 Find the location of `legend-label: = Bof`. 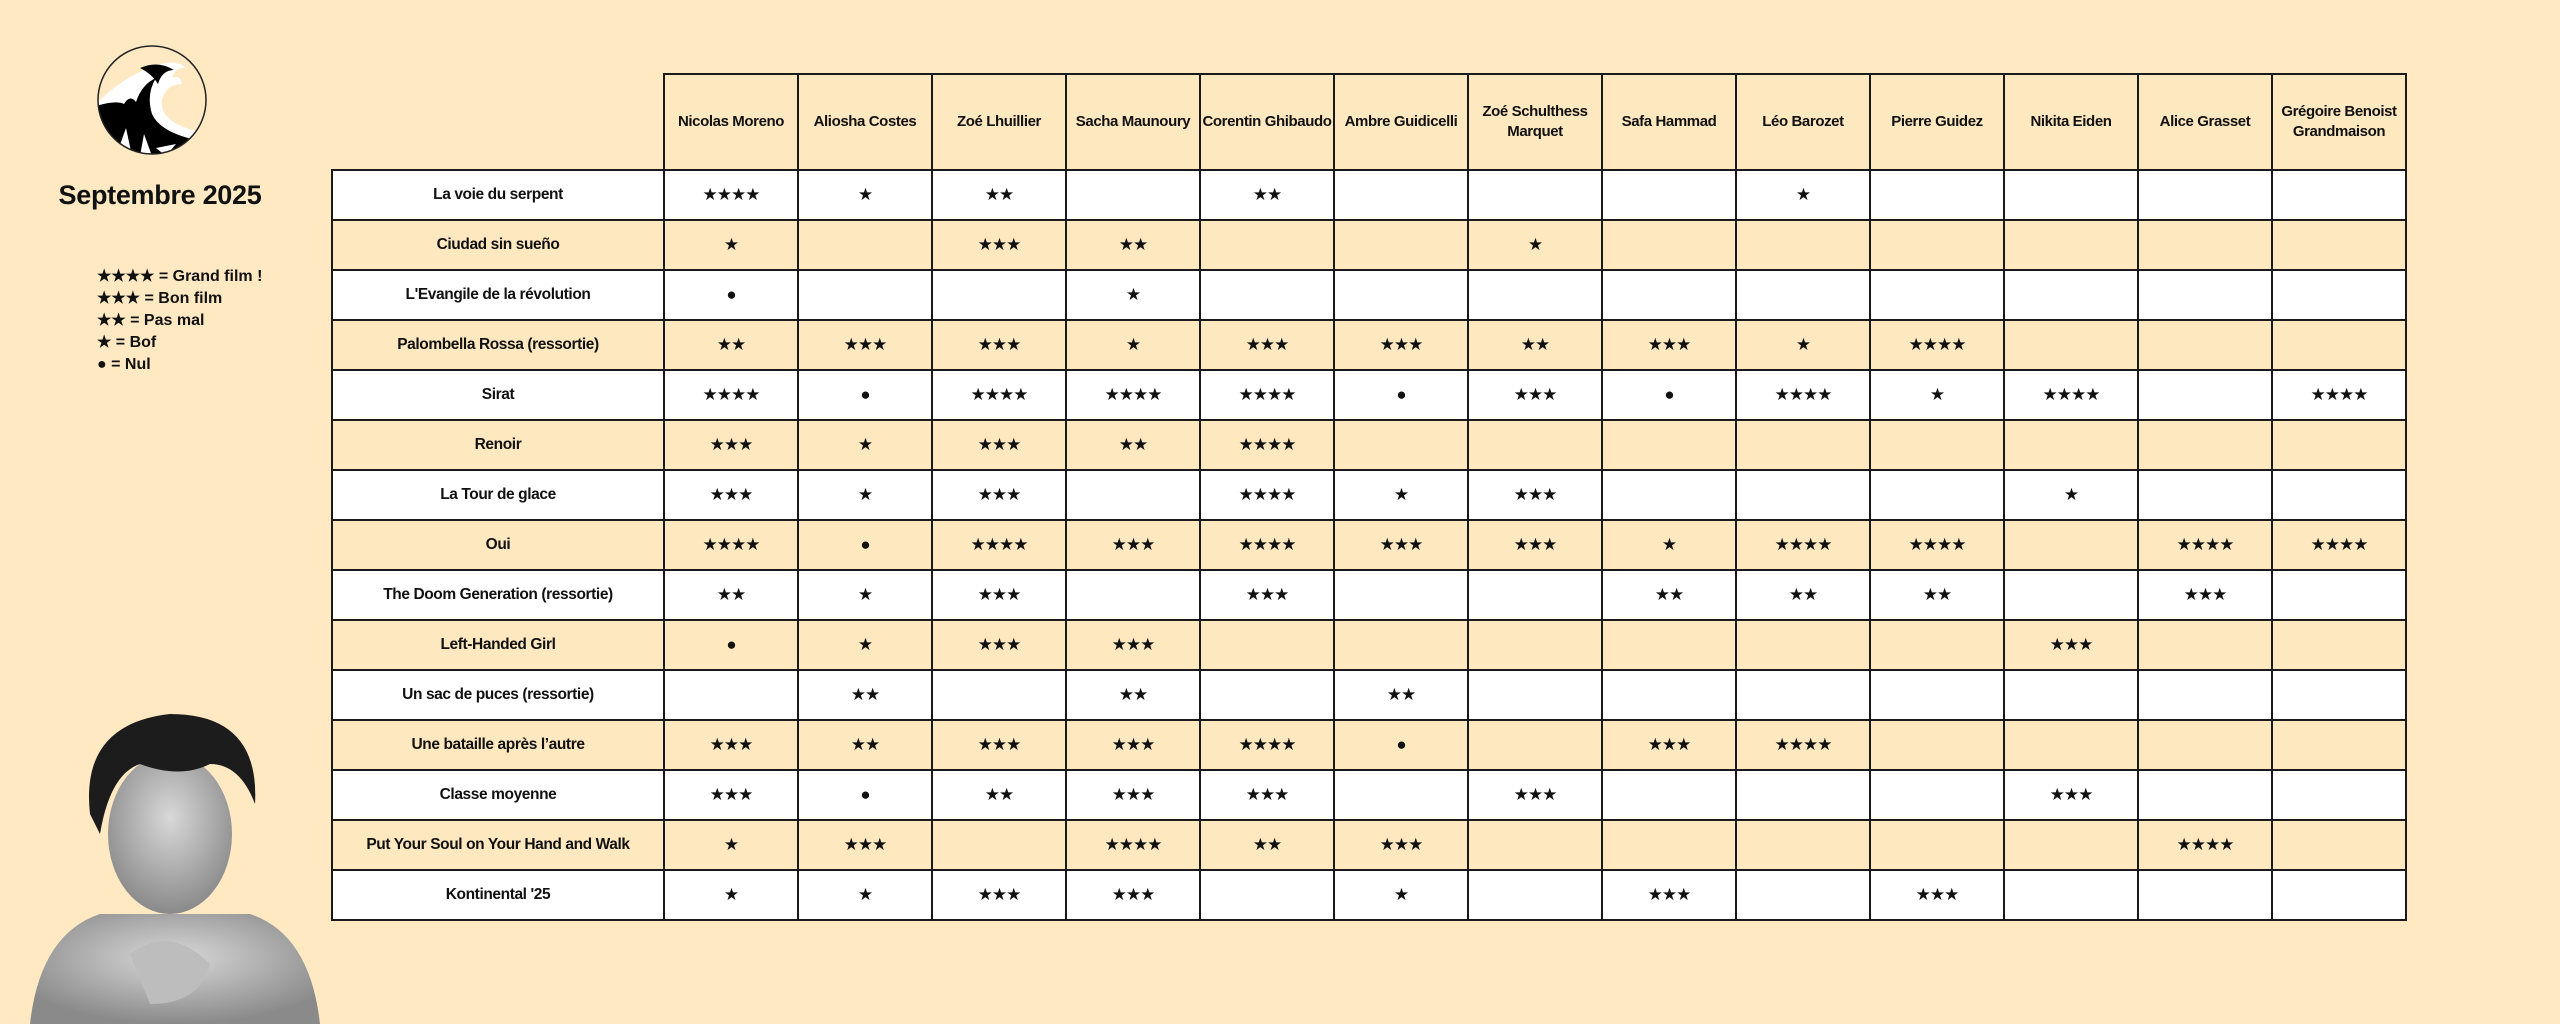

legend-label: = Bof is located at coordinates (136, 342).